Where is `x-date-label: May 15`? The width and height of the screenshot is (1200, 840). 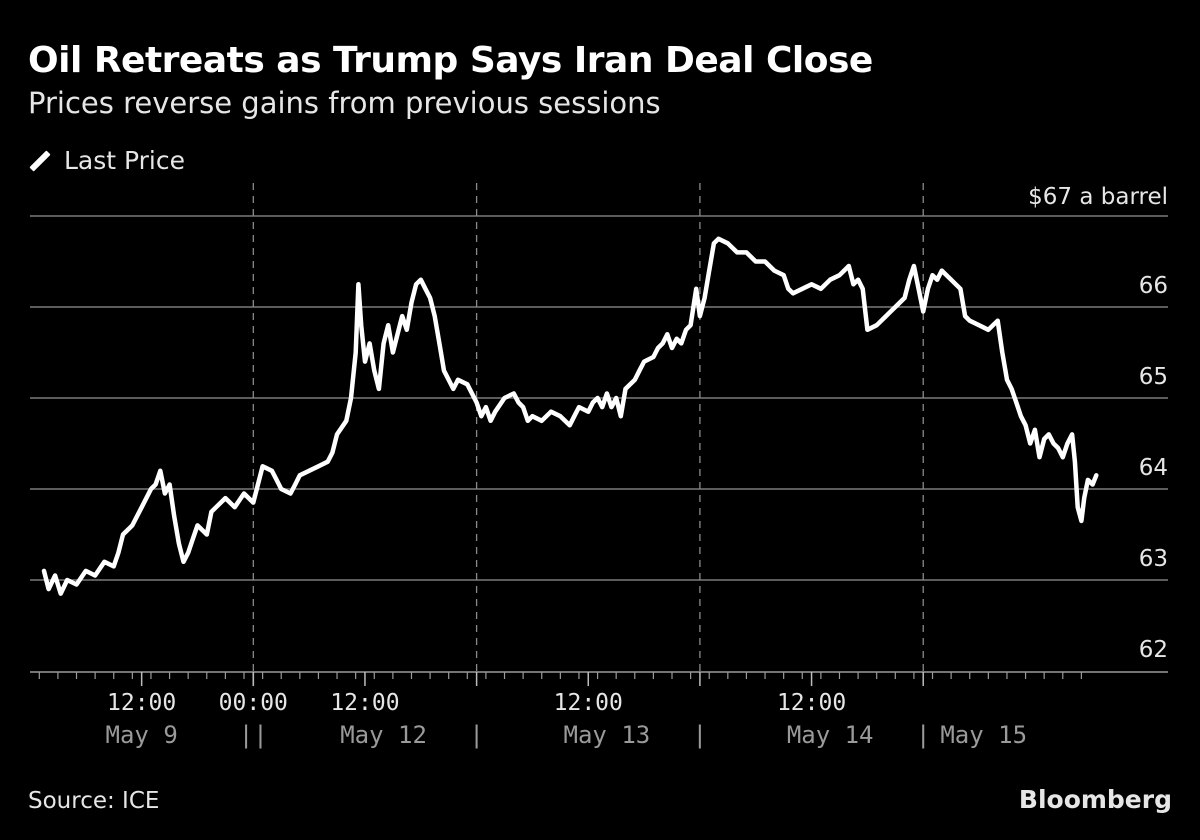 x-date-label: May 15 is located at coordinates (983, 735).